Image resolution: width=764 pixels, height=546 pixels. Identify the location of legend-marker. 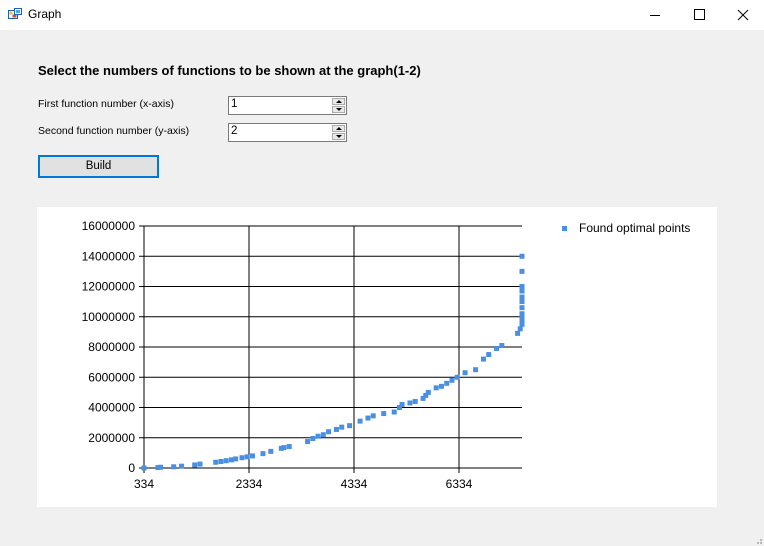
(564, 228).